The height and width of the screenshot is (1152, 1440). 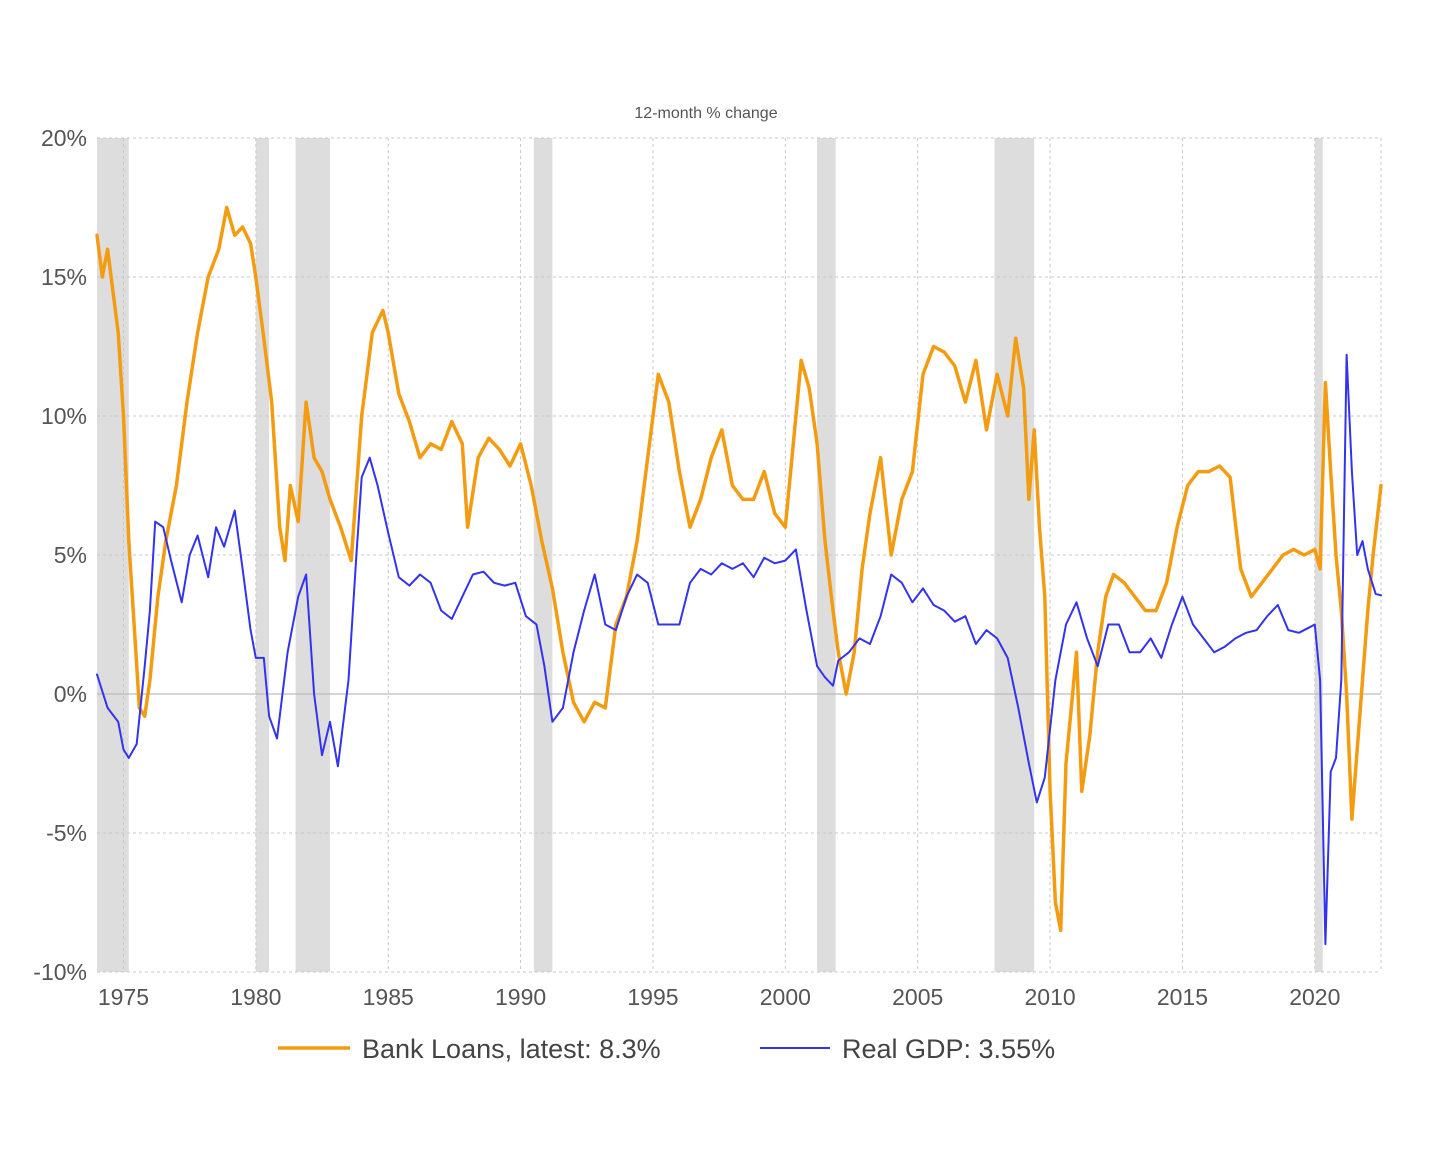 What do you see at coordinates (64, 138) in the screenshot?
I see `y-tick-label: 20%` at bounding box center [64, 138].